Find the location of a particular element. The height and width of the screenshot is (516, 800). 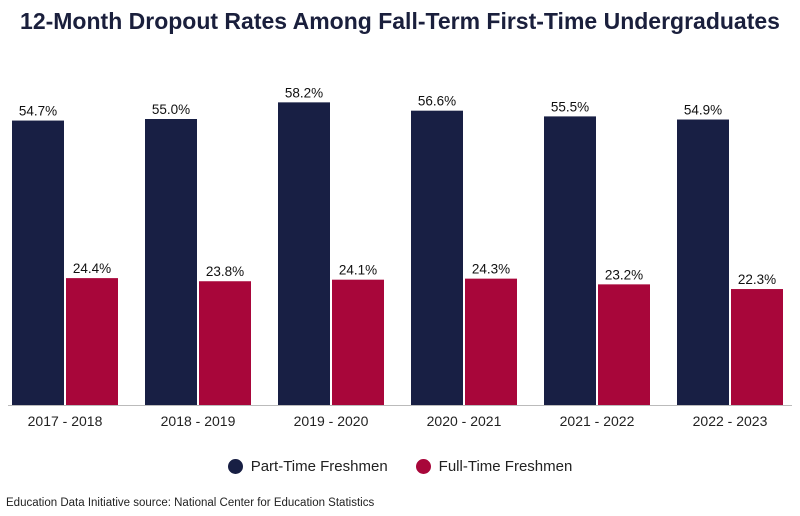

data-label-part-time-1: 55.0% is located at coordinates (171, 109).